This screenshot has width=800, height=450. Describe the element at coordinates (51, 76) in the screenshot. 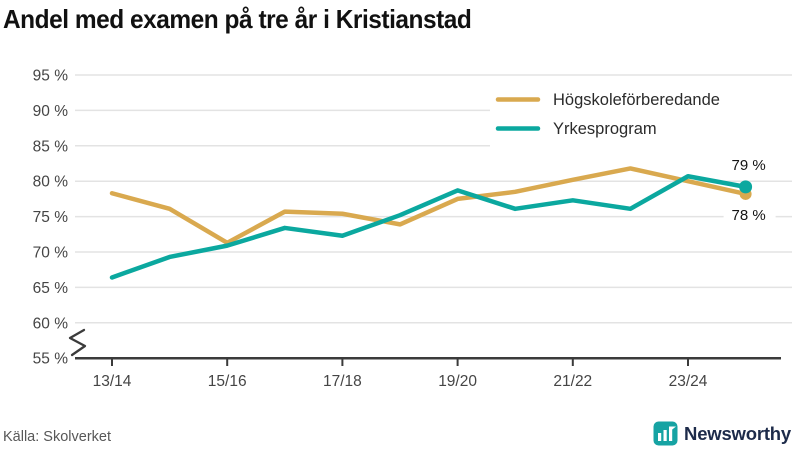

I see `y-tick-label: 95 %` at that location.